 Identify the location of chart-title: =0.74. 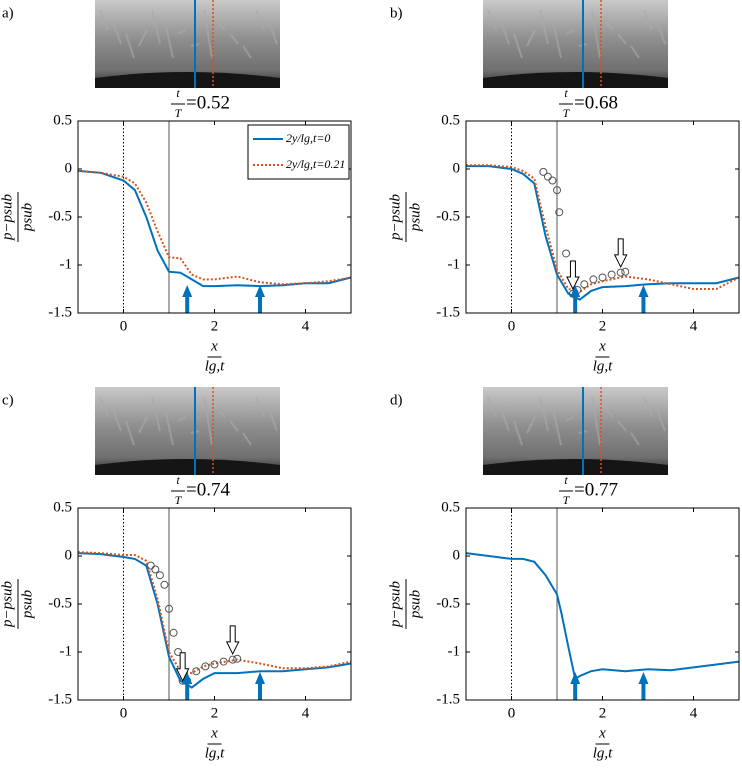
(208, 489).